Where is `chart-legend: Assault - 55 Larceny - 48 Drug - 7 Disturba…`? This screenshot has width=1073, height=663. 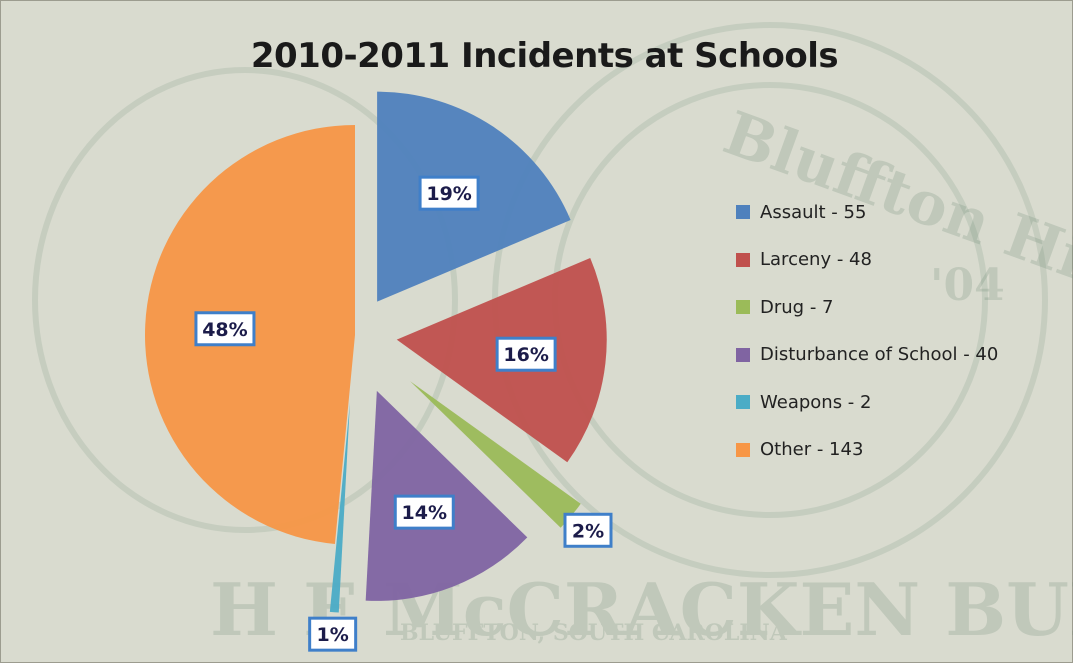
chart-legend: Assault - 55 Larceny - 48 Drug - 7 Disturba… is located at coordinates (867, 342).